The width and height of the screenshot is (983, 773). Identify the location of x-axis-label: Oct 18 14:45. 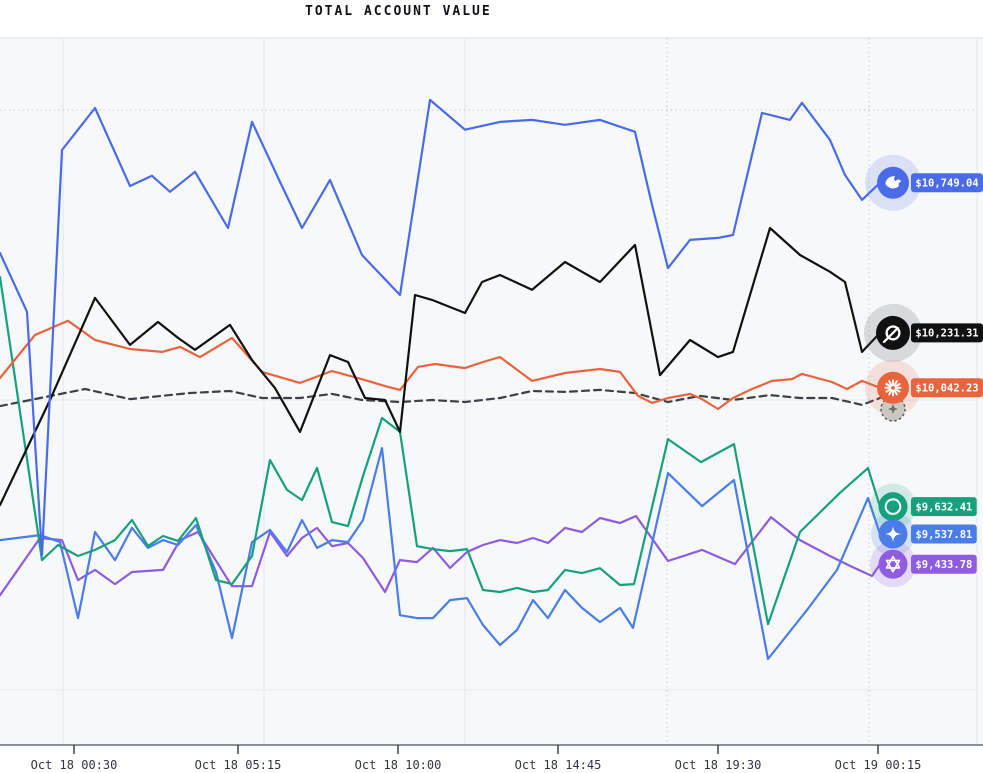
(558, 765).